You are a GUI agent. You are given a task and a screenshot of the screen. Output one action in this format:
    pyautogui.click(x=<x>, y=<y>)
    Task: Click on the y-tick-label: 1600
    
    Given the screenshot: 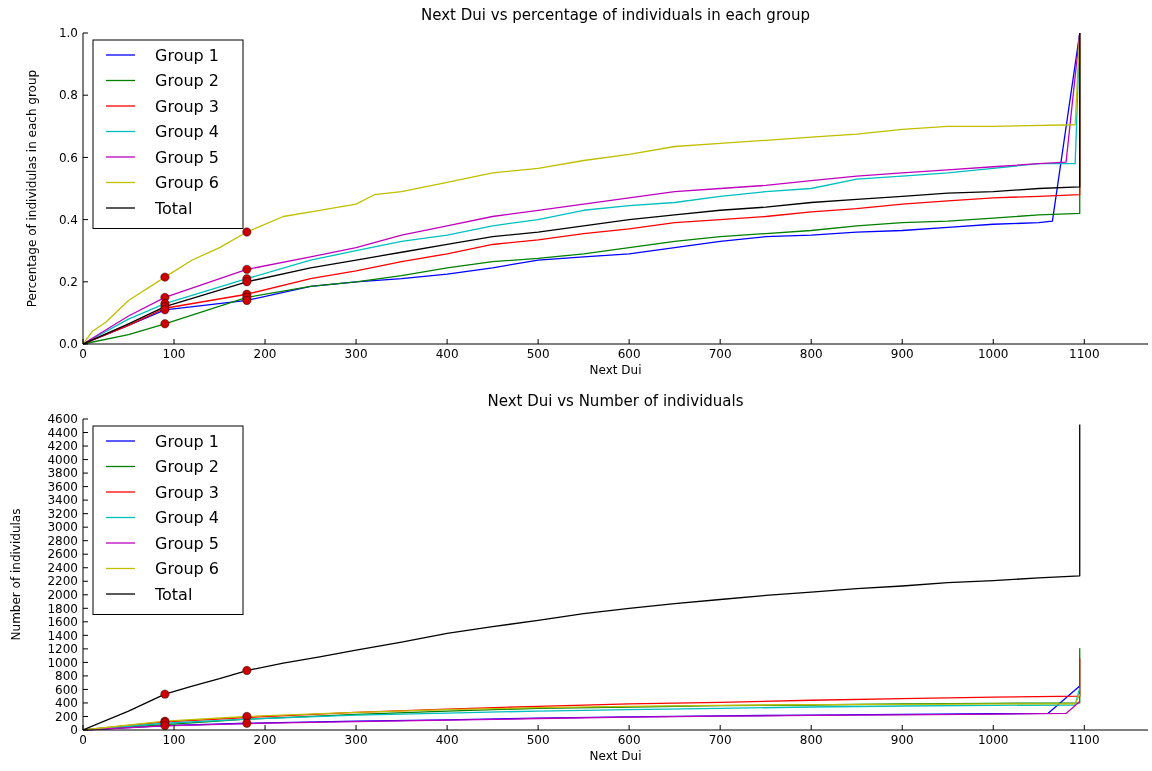 What is the action you would take?
    pyautogui.click(x=62, y=622)
    